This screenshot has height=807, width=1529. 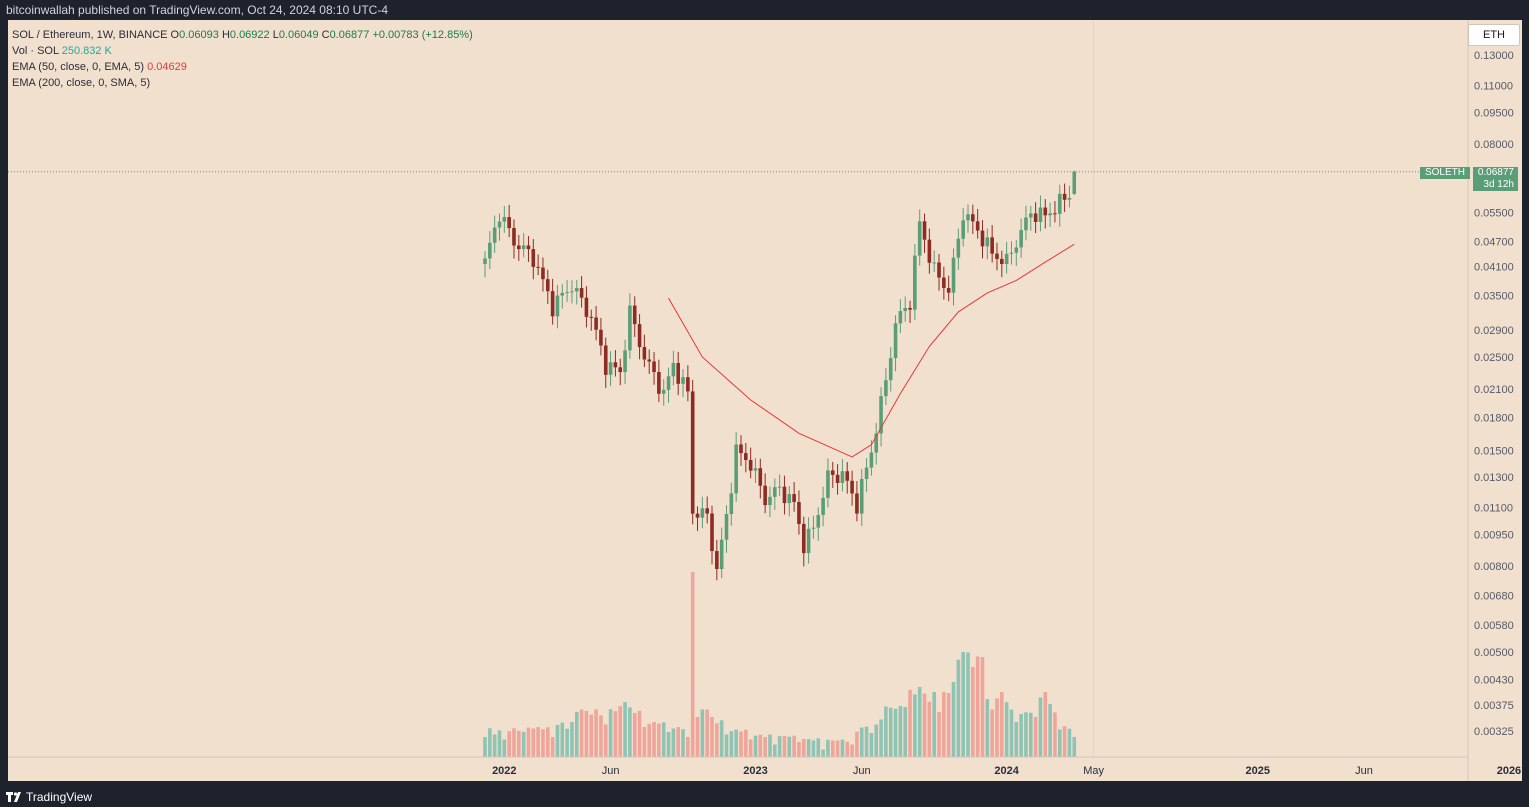 What do you see at coordinates (1495, 172) in the screenshot?
I see `last-price-value: 0.06877` at bounding box center [1495, 172].